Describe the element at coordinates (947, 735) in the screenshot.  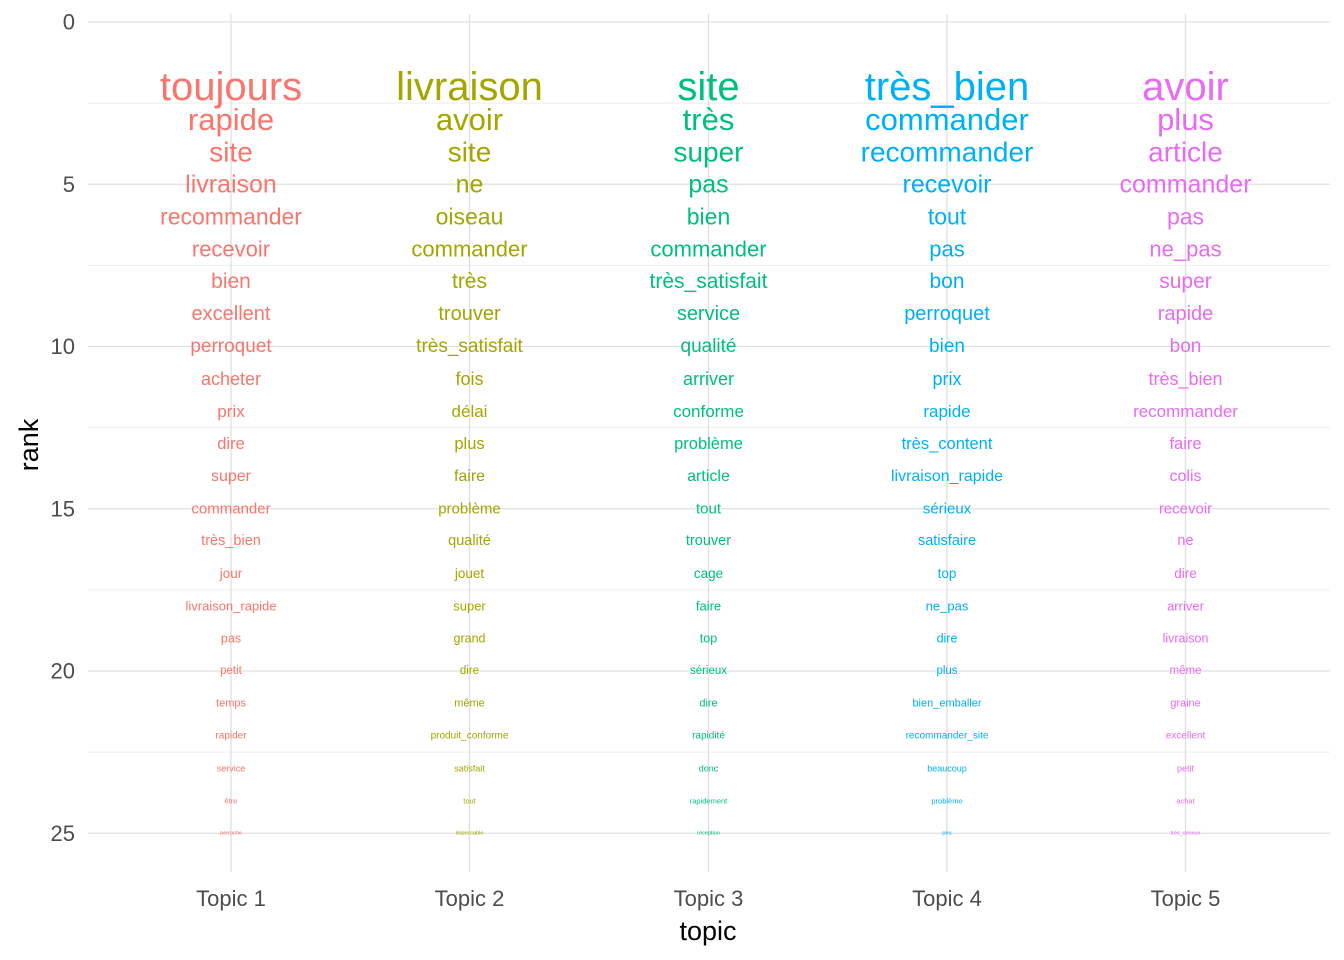
I see `word-label: recommander_site` at that location.